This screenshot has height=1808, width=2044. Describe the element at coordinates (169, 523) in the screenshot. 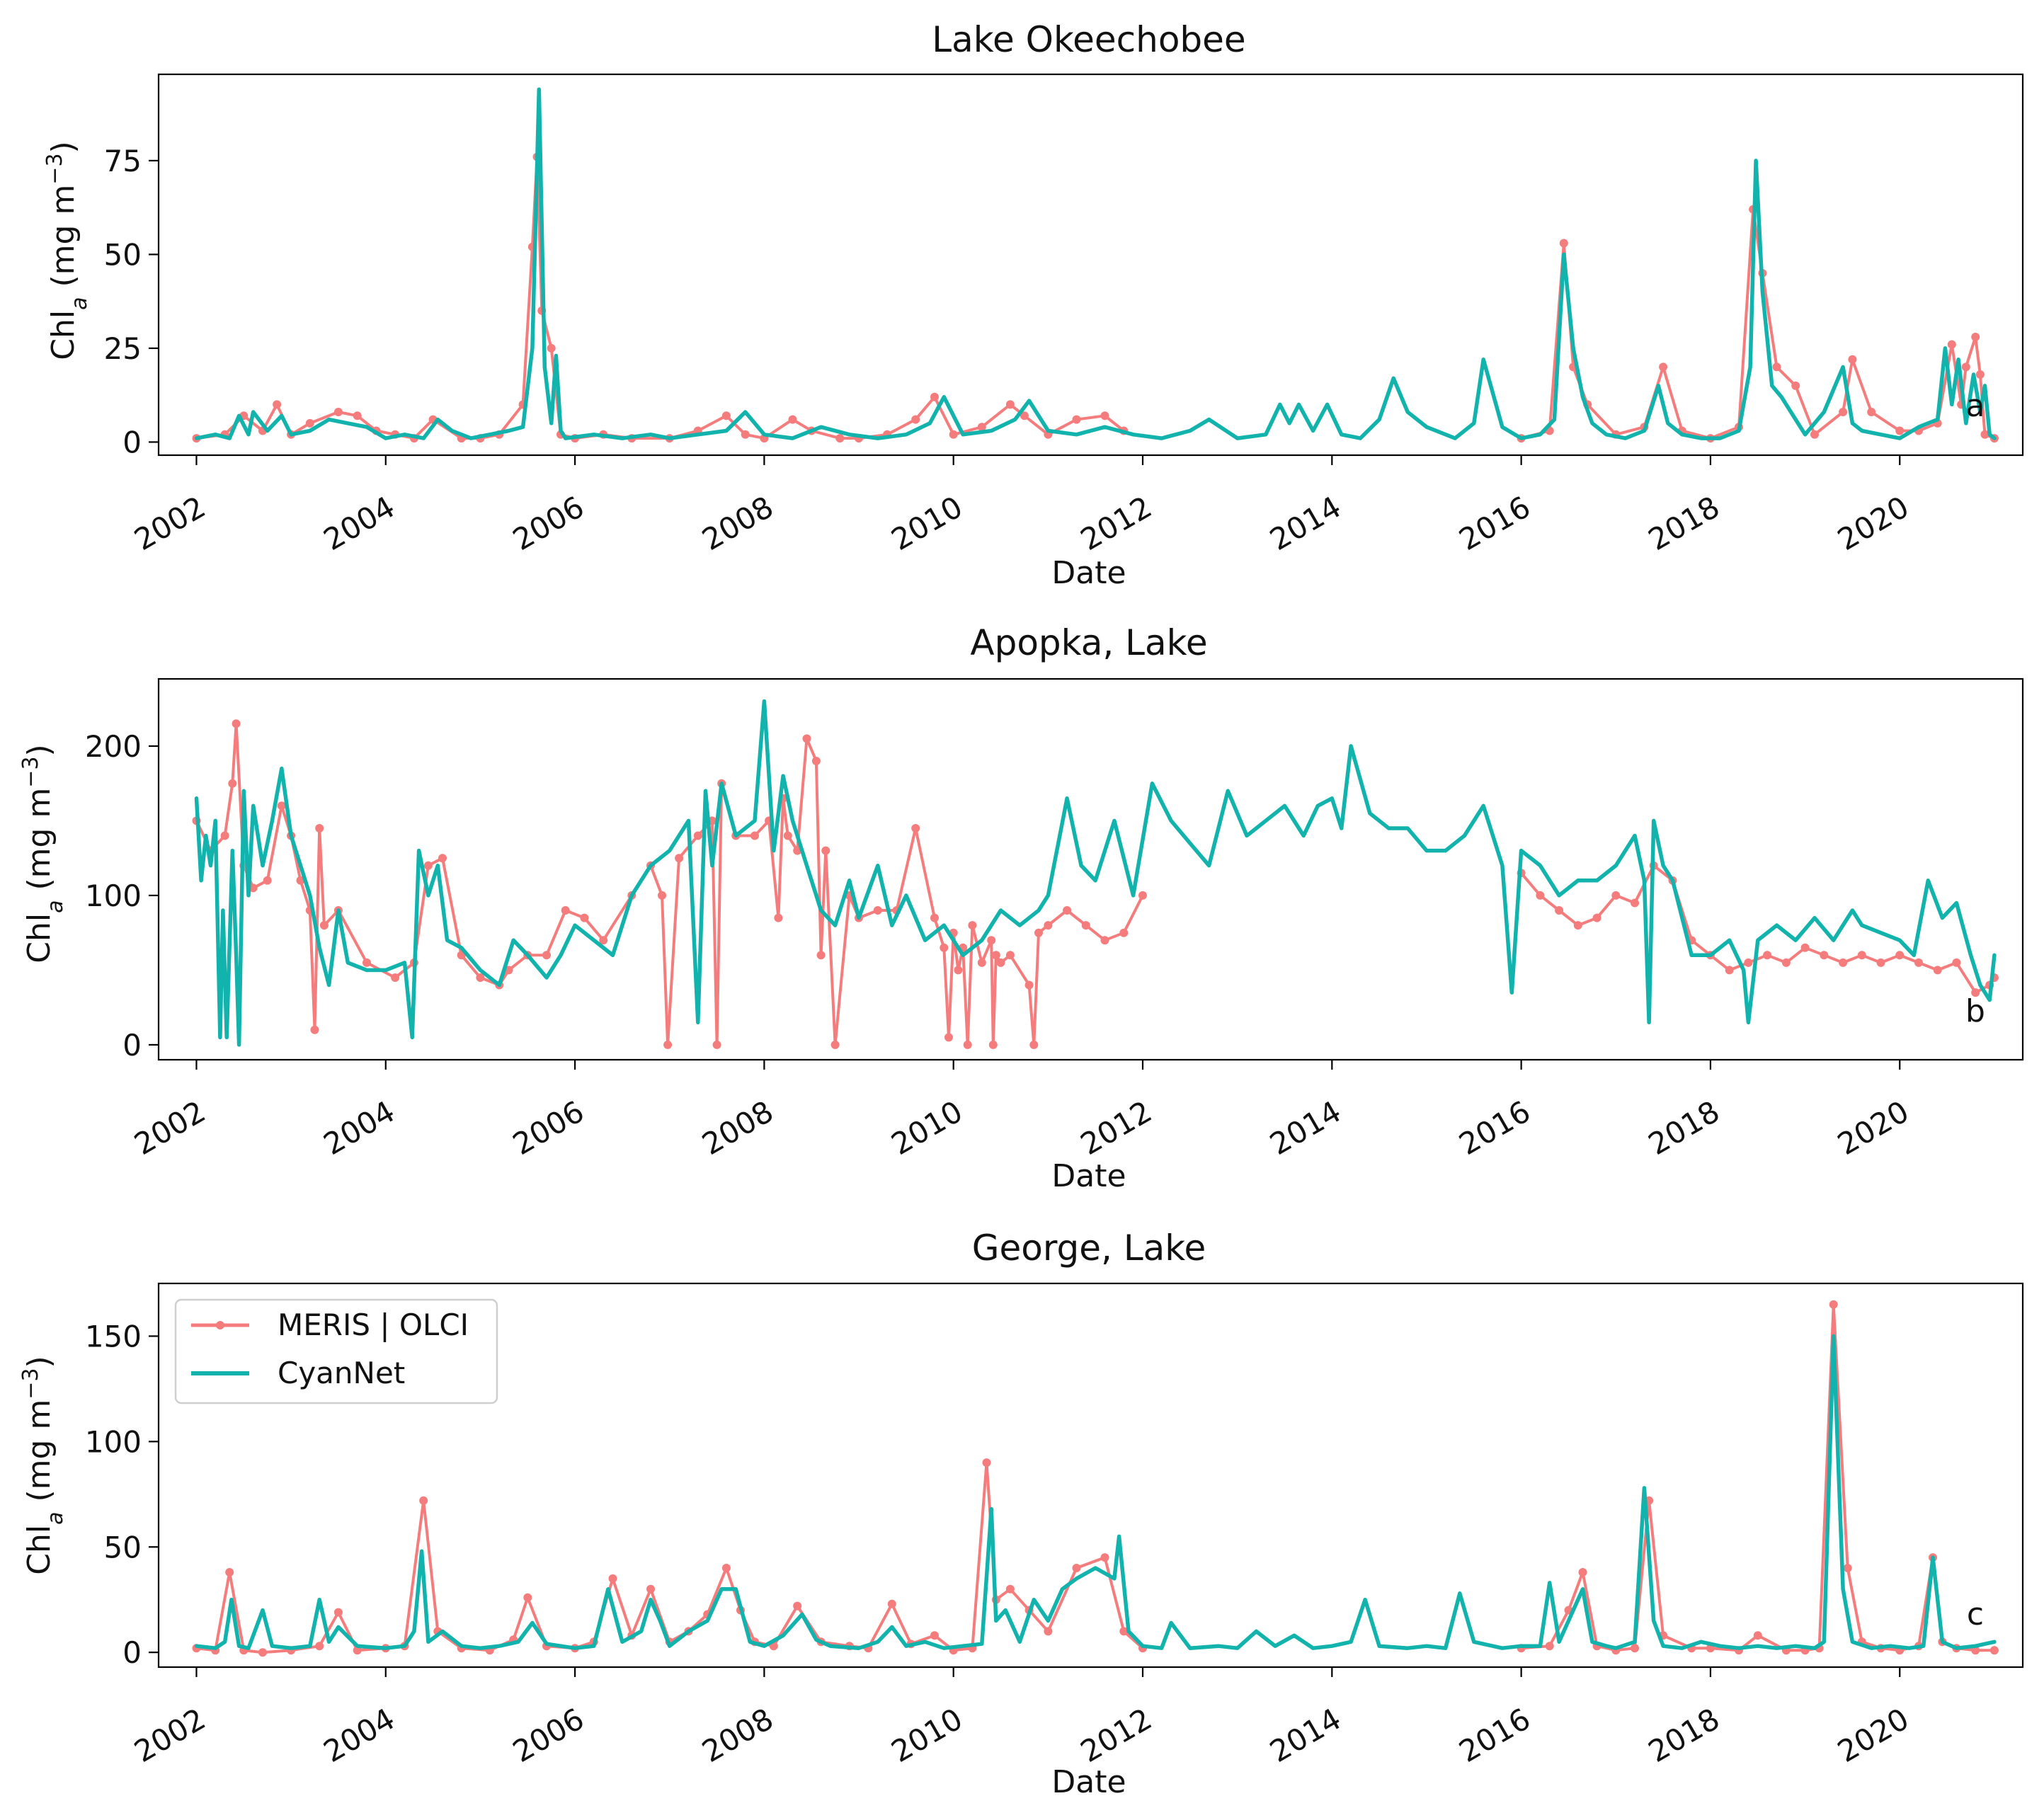

I see `panel-a-xtick-label: 2002` at that location.